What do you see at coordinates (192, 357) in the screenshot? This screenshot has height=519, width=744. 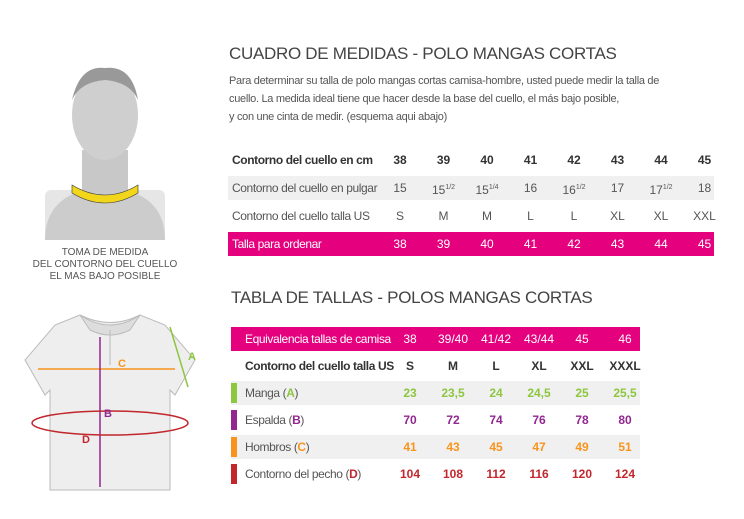 I see `letter-a: A` at bounding box center [192, 357].